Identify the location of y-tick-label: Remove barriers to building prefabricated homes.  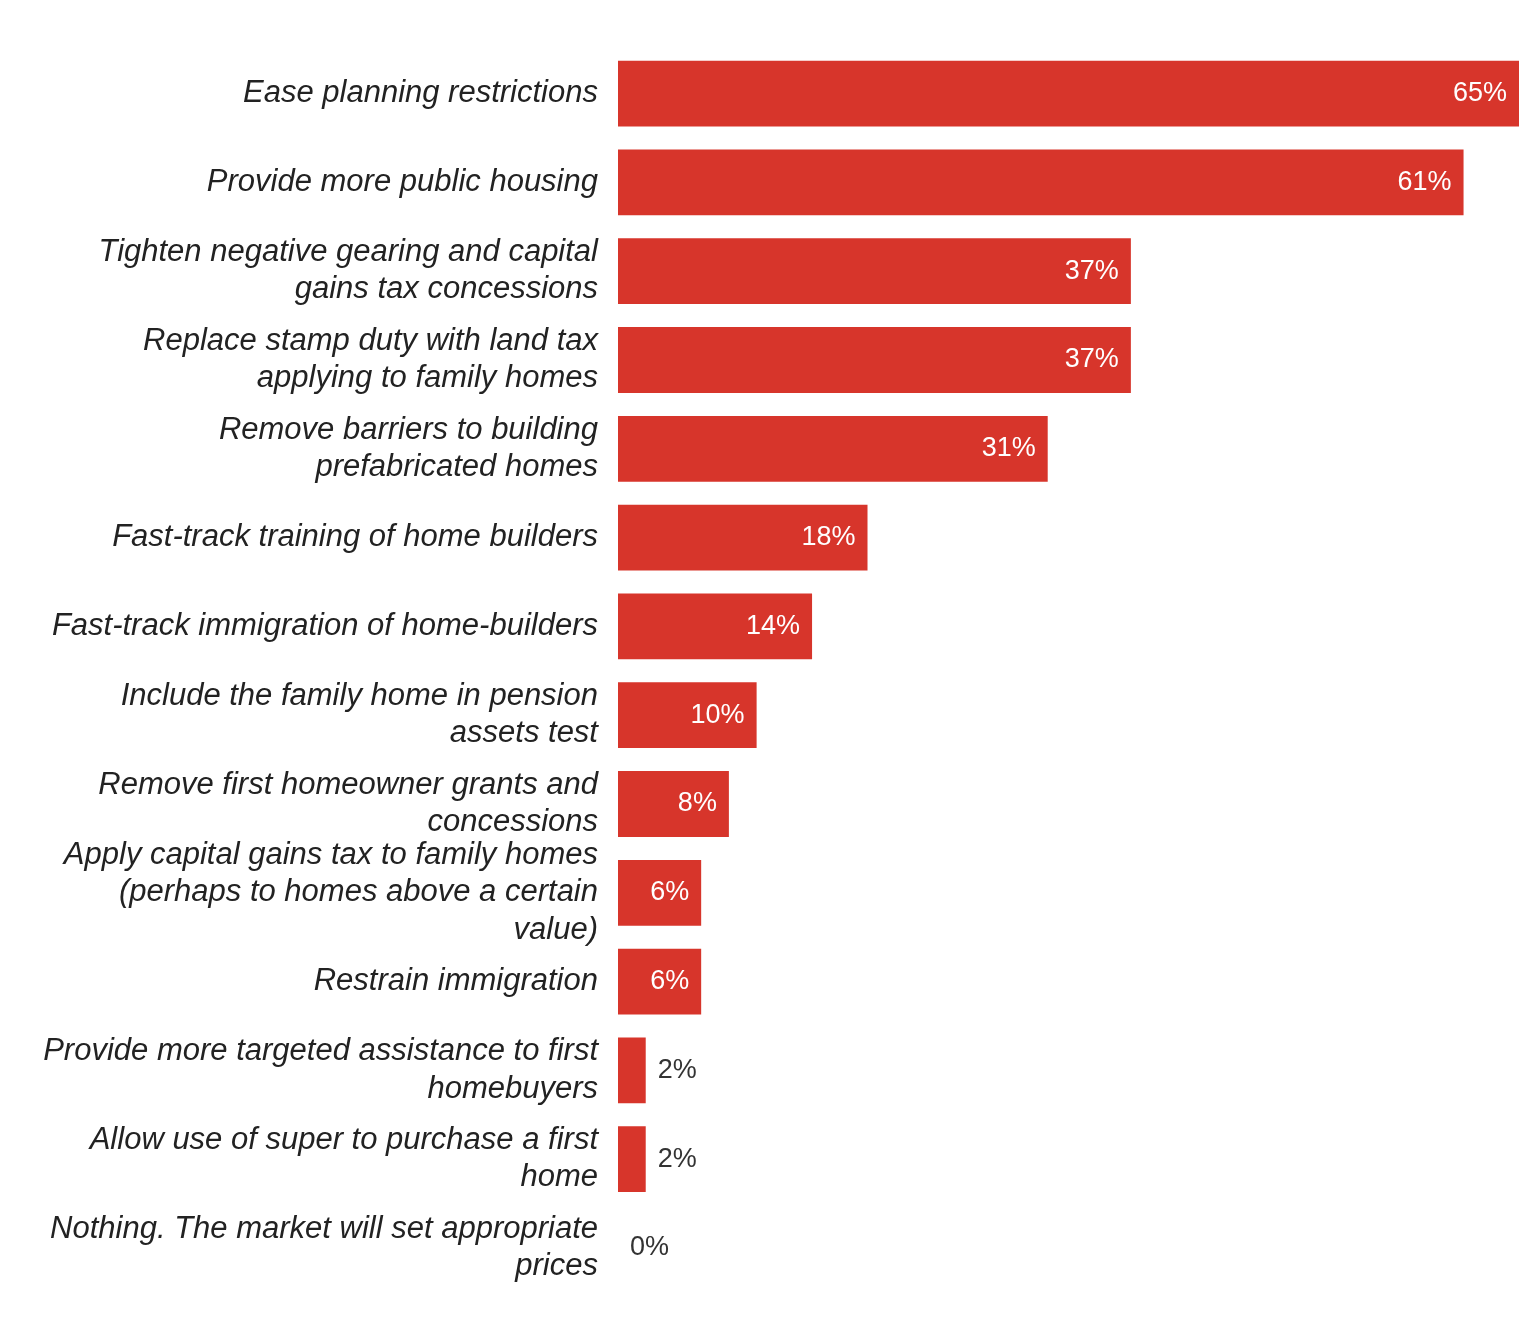
(408, 447).